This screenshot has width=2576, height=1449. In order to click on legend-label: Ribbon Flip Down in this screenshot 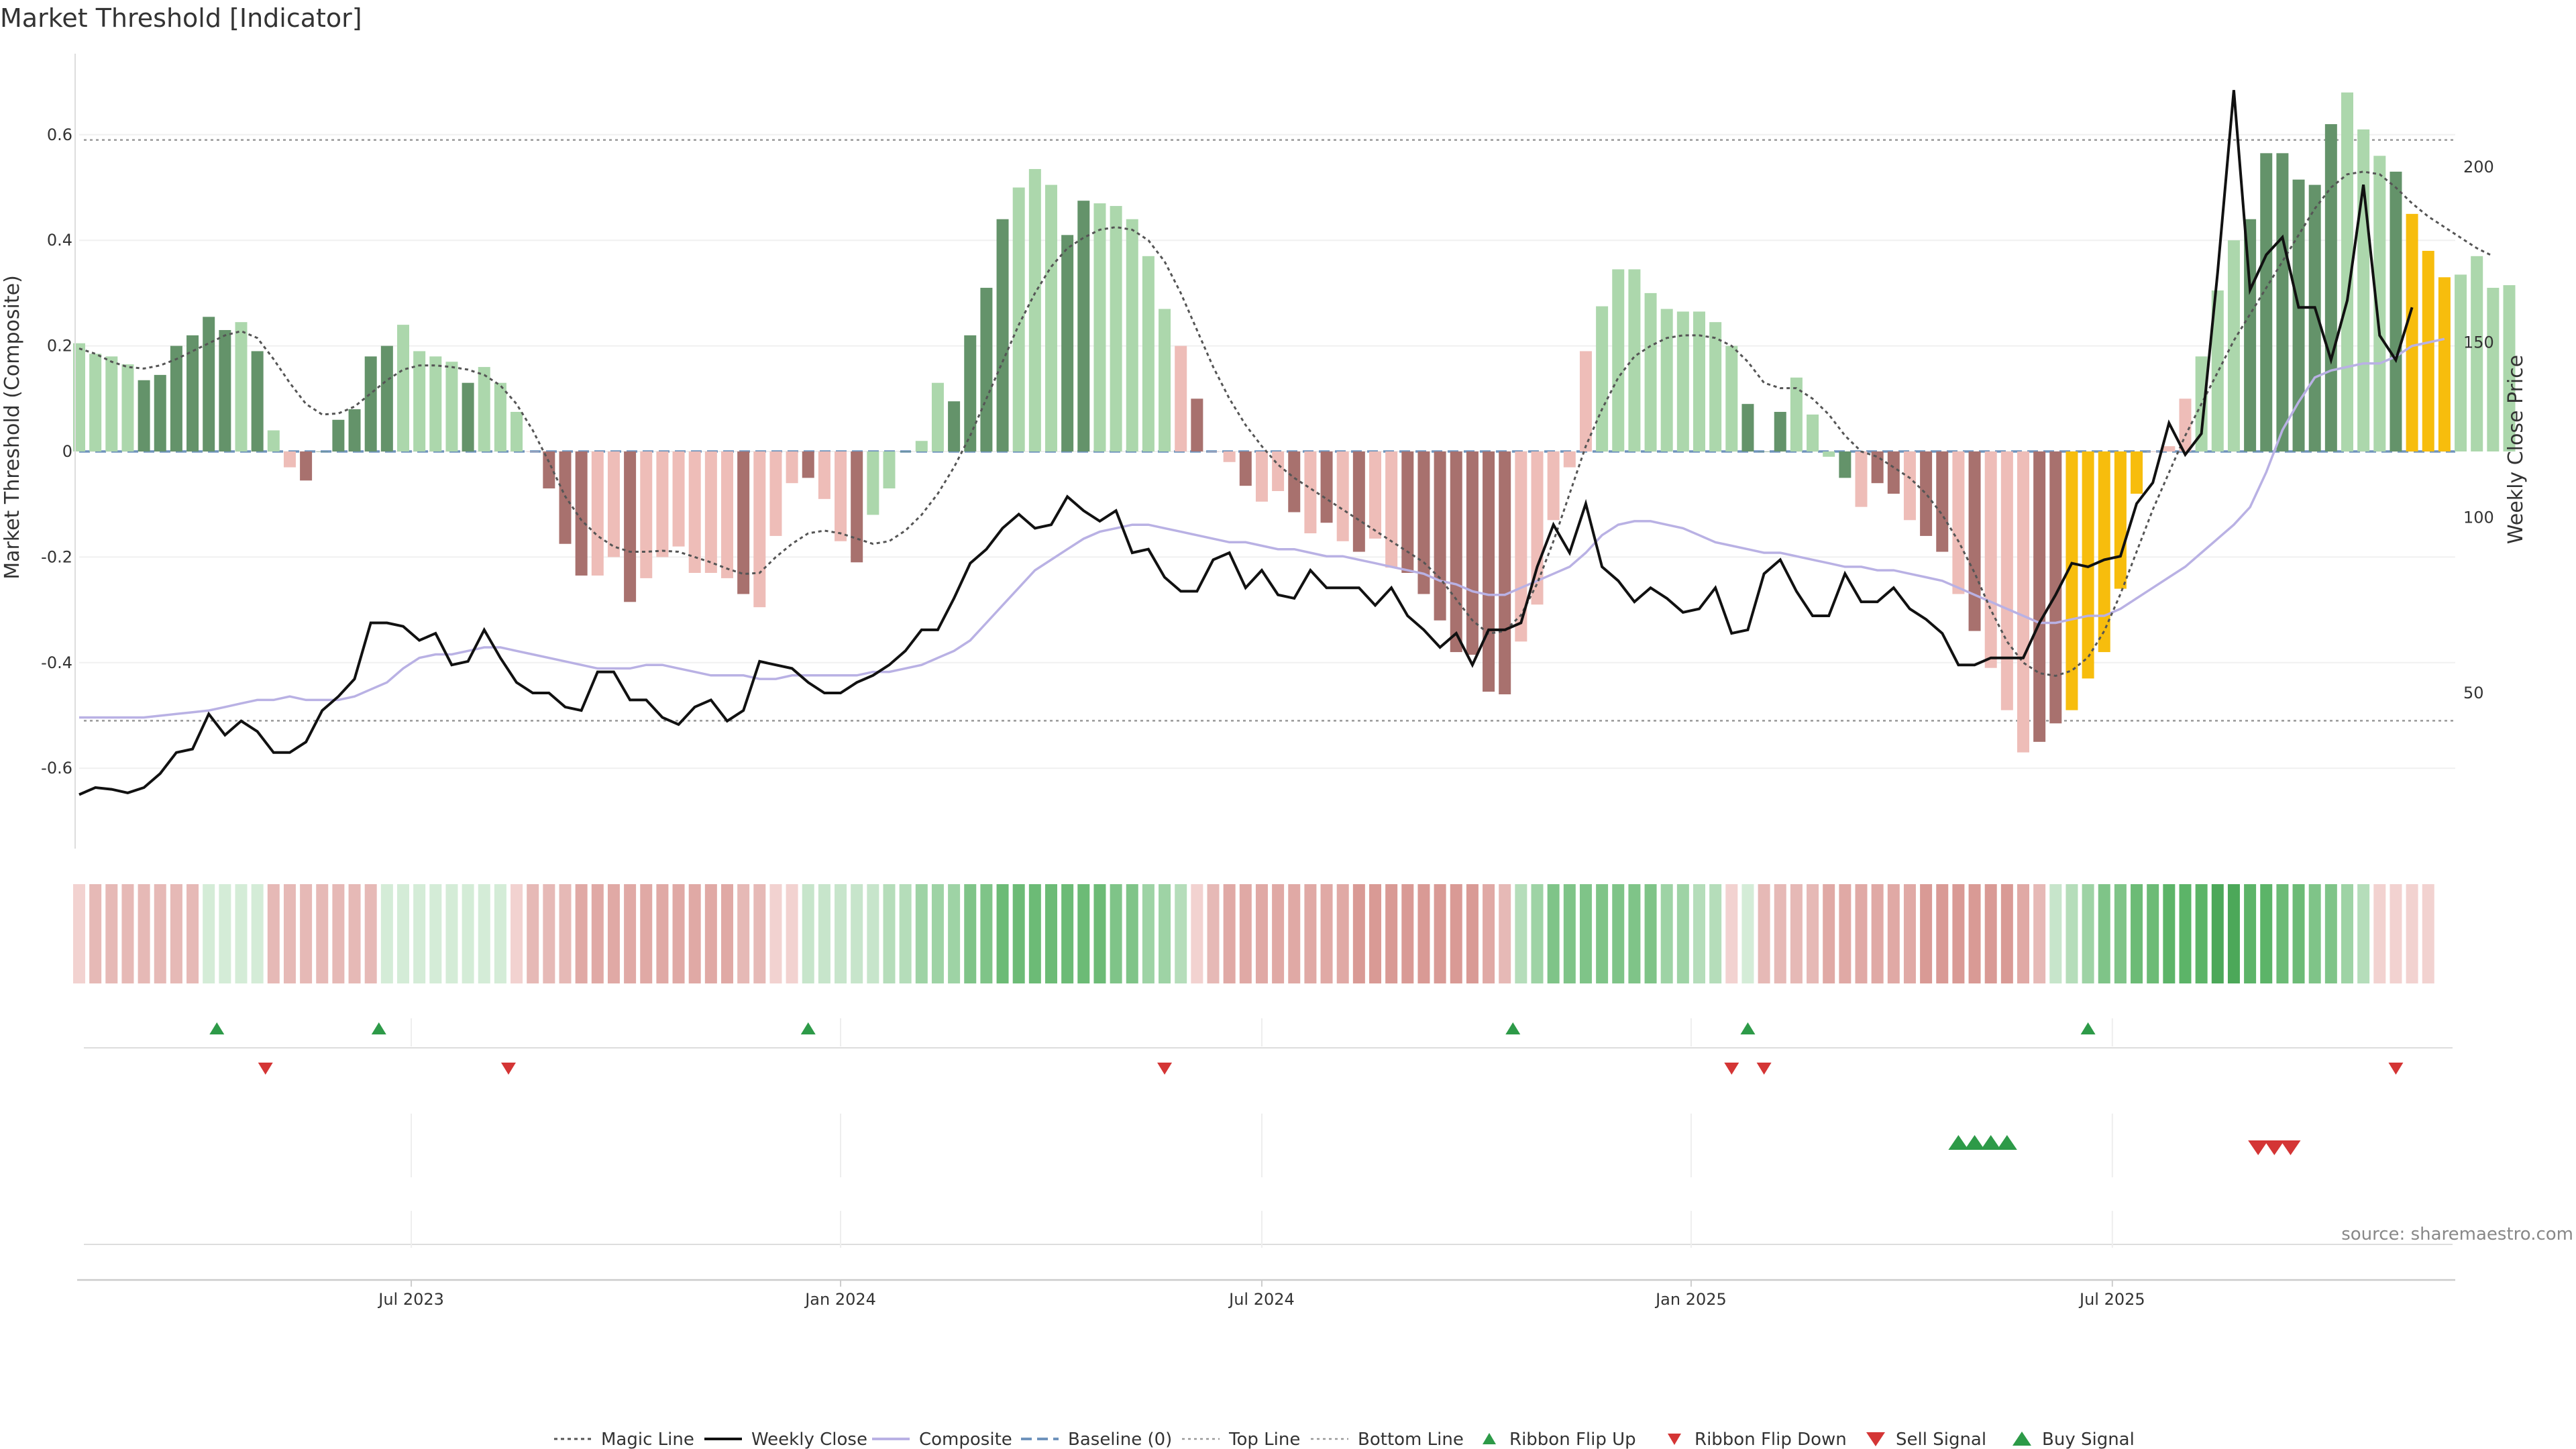, I will do `click(1771, 1439)`.